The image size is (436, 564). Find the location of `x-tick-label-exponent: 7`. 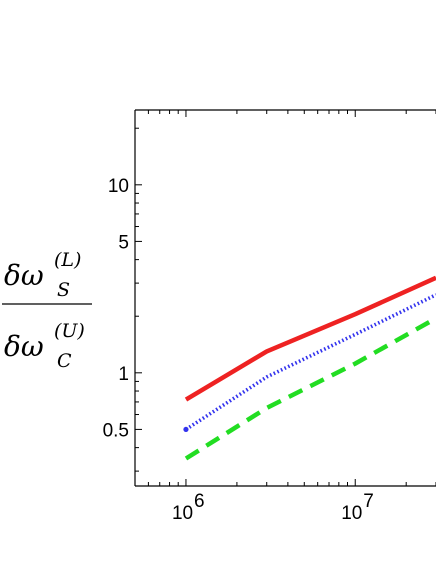

x-tick-label-exponent: 7 is located at coordinates (368, 501).